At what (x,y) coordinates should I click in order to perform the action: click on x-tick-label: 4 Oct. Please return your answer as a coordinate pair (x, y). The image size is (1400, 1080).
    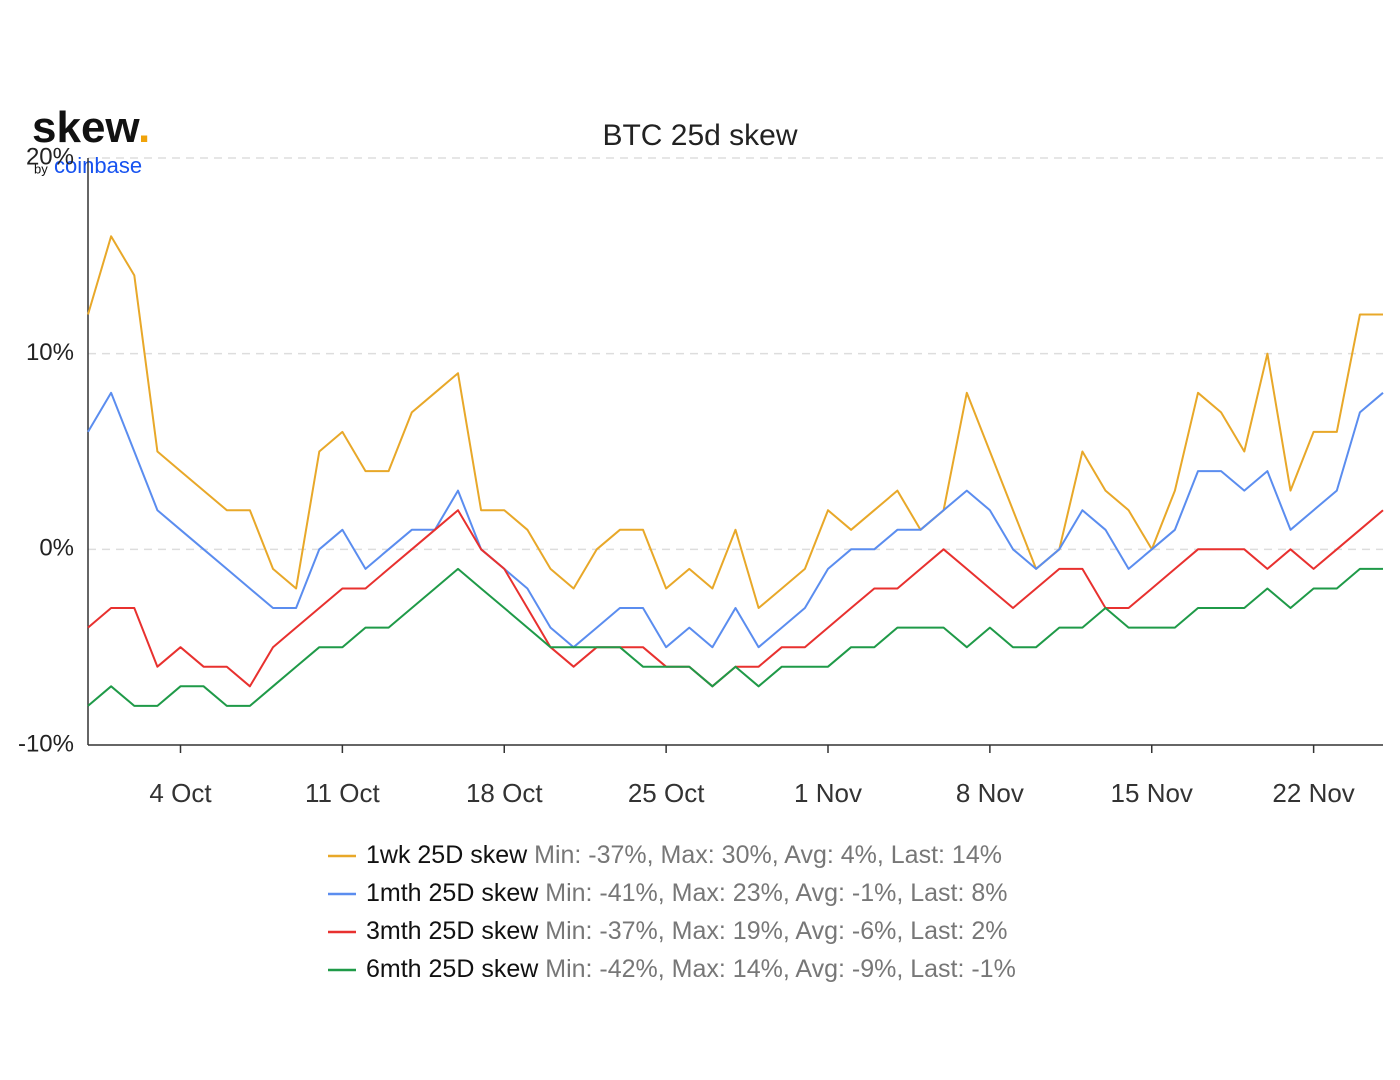
    Looking at the image, I should click on (180, 793).